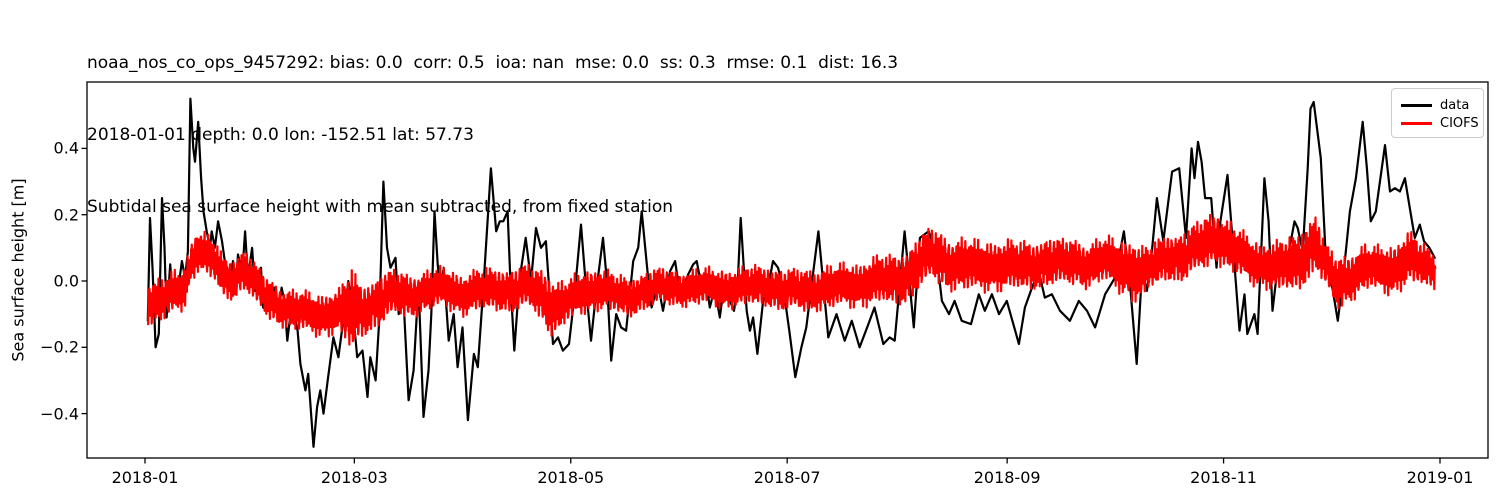 The image size is (1500, 500). What do you see at coordinates (354, 477) in the screenshot?
I see `x-tick-label: 2018-03` at bounding box center [354, 477].